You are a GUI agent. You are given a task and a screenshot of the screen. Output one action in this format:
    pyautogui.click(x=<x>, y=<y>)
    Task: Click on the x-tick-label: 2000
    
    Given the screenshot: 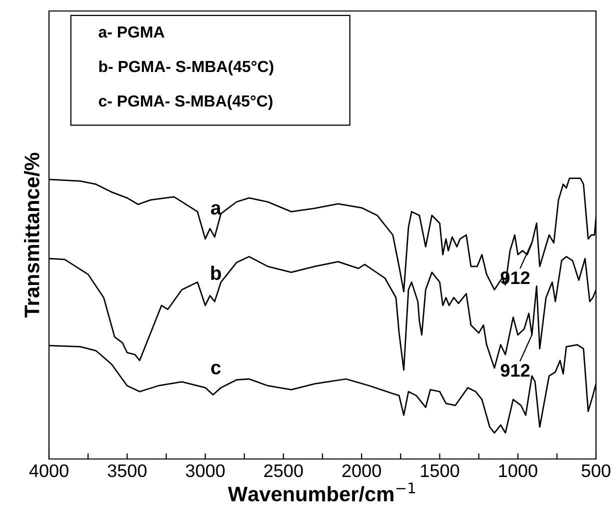 What is the action you would take?
    pyautogui.click(x=361, y=471)
    